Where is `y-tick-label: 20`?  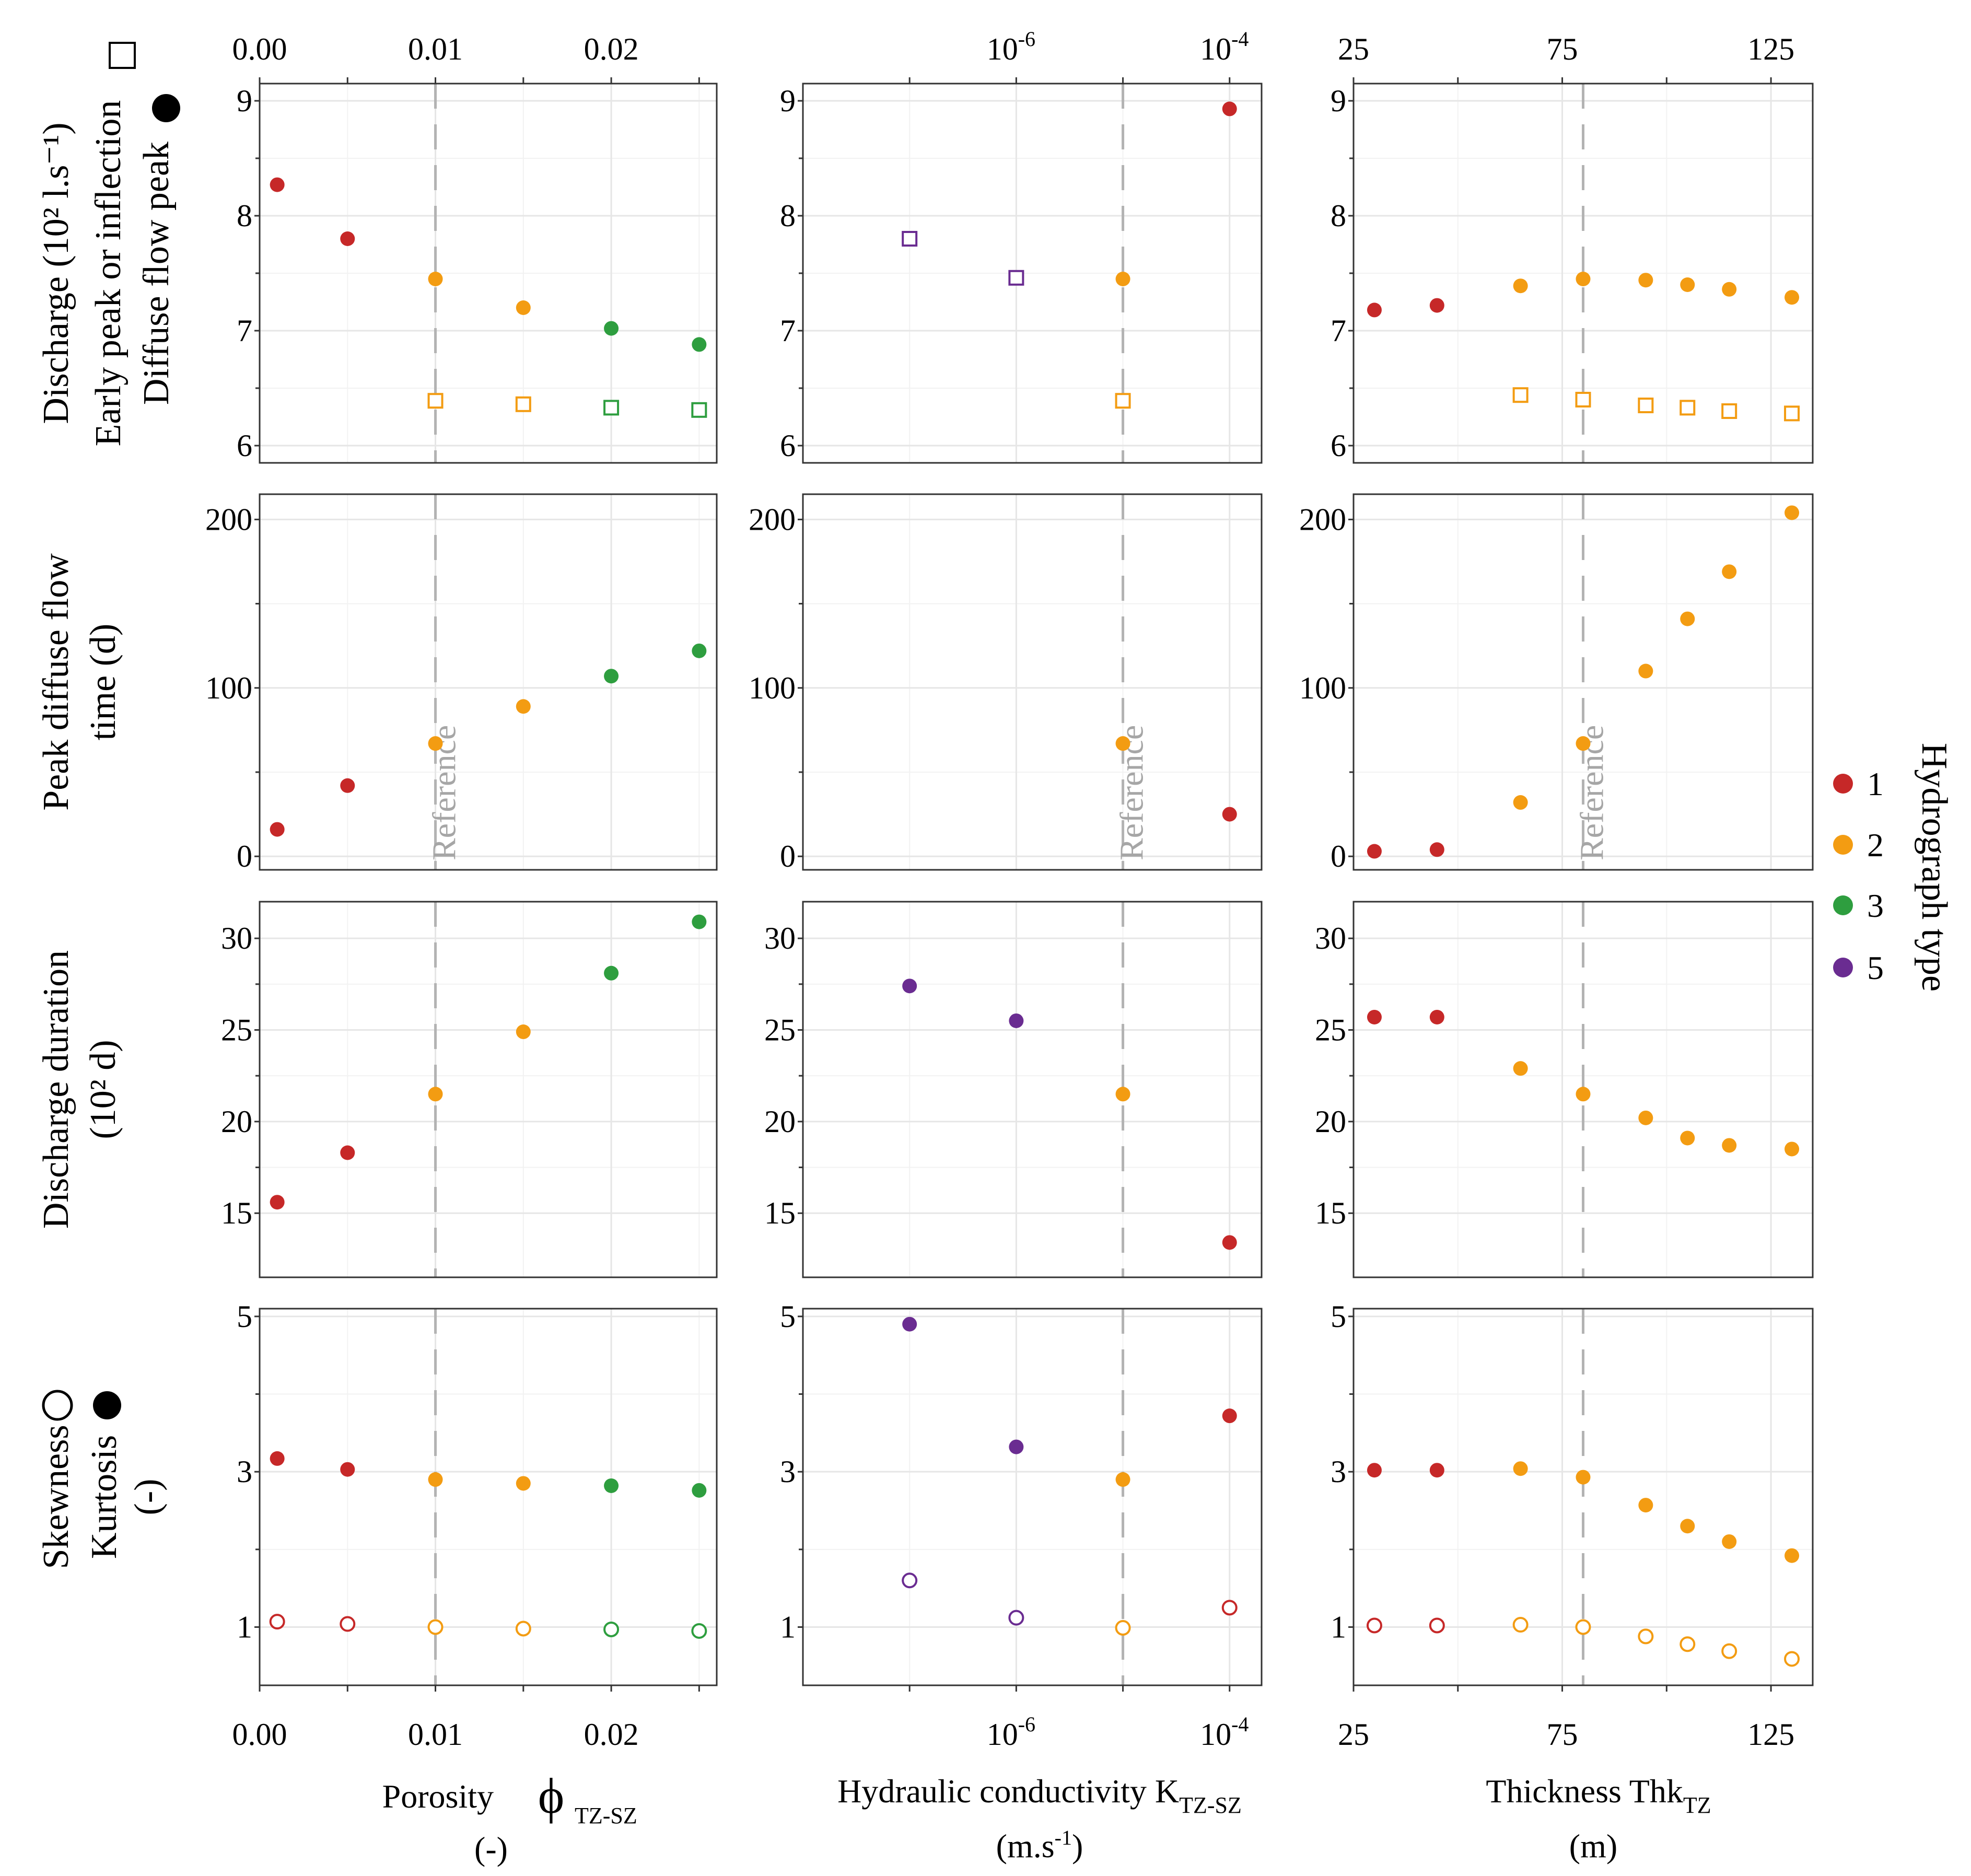 y-tick-label: 20 is located at coordinates (237, 1121).